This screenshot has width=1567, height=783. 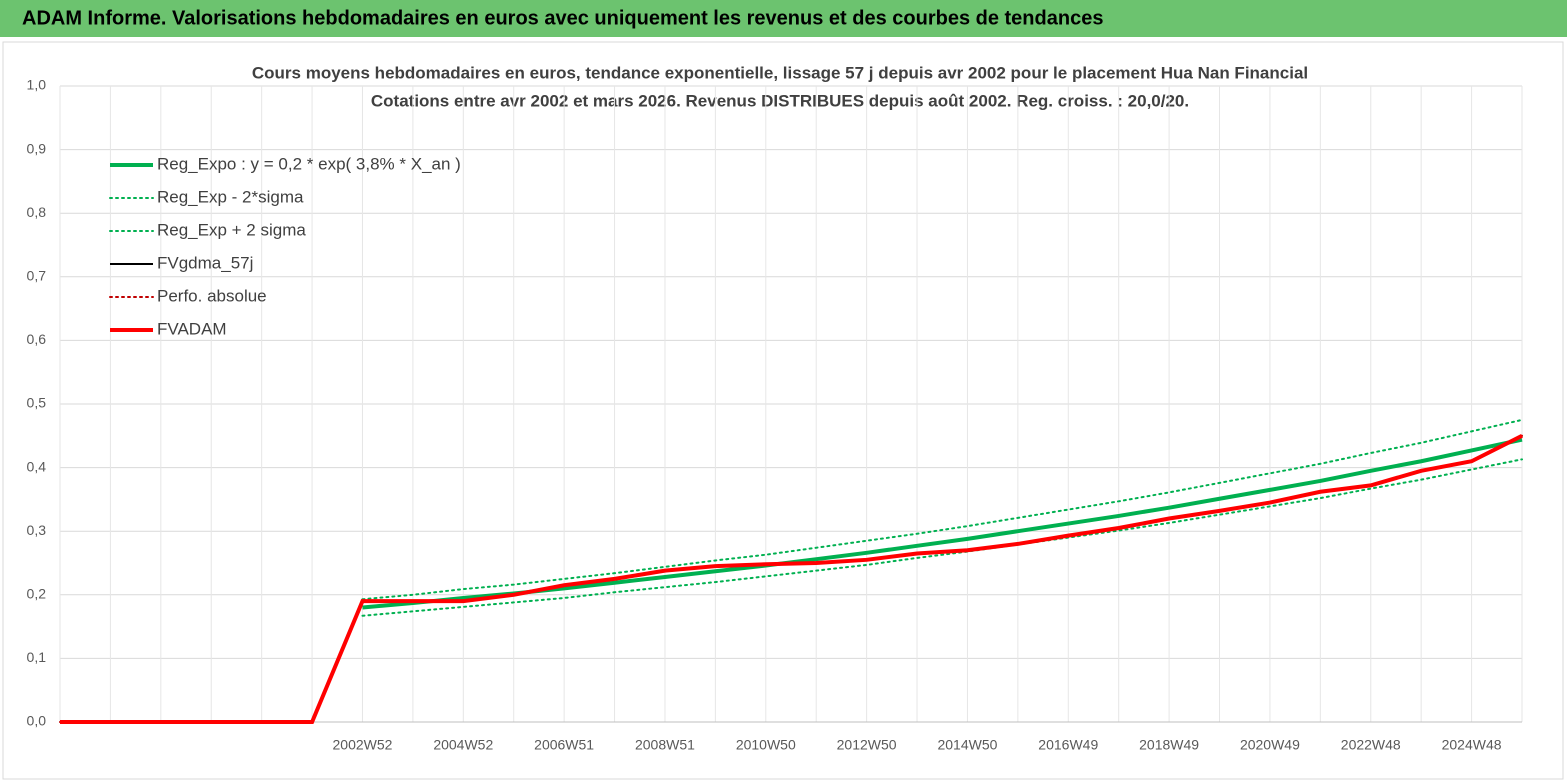 I want to click on x-tick-label: 2006W51, so click(x=564, y=745).